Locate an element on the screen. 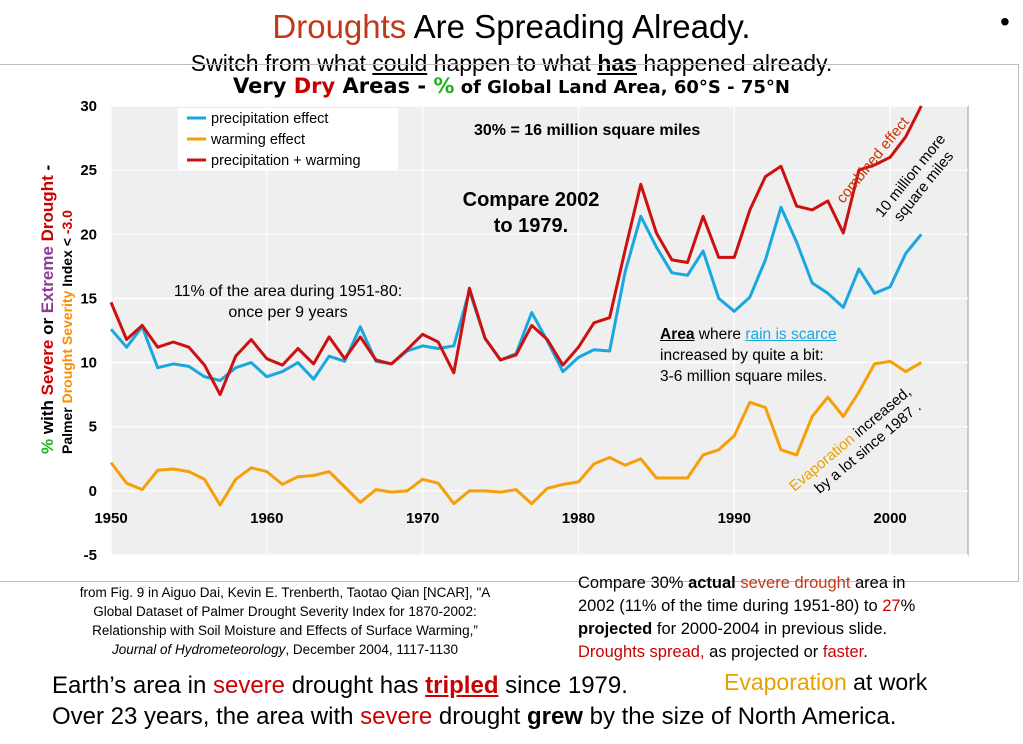 The width and height of the screenshot is (1023, 744). f1-tripled: tripled is located at coordinates (462, 685).